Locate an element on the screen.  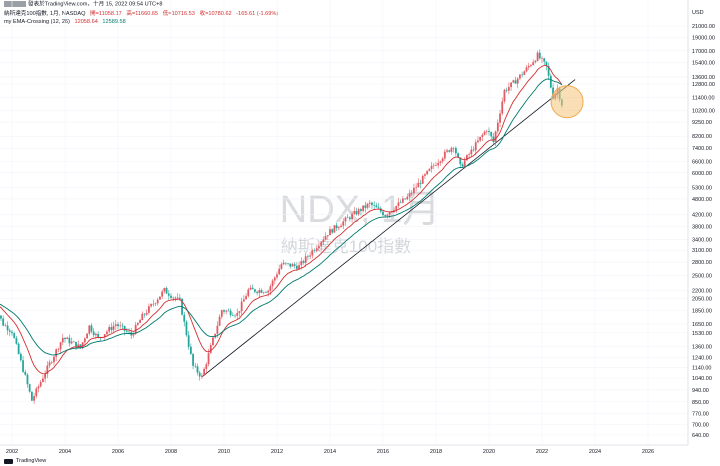
y-tick-label: 1850.00 is located at coordinates (702, 312).